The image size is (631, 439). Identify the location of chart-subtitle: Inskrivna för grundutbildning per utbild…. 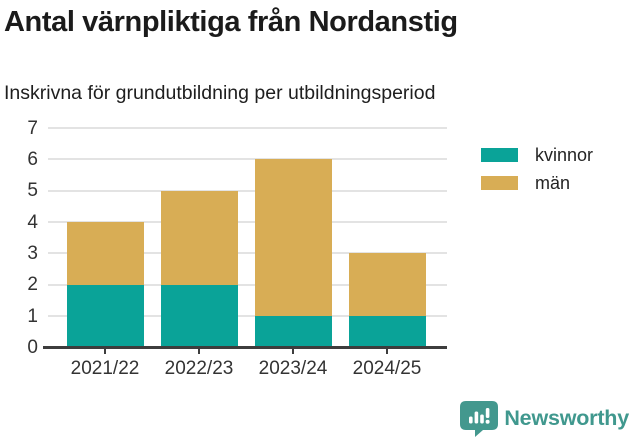
(220, 93).